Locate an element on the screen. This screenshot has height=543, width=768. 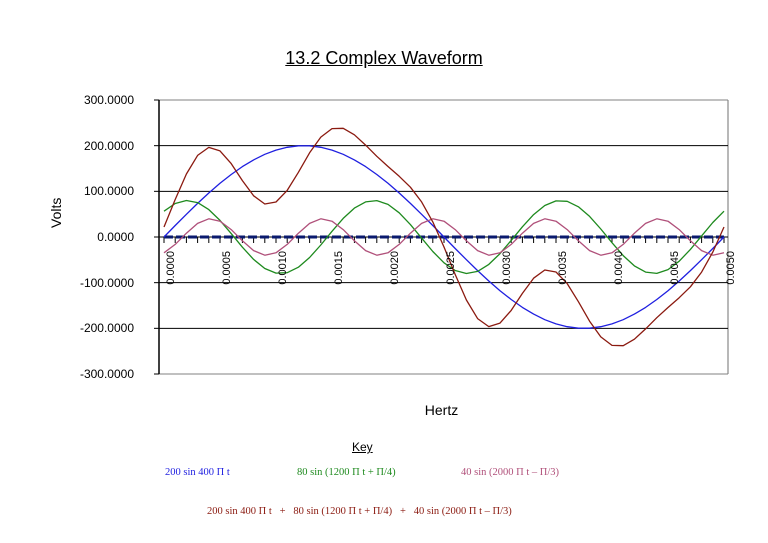
legend-item-series2: 80 sin (1200 Π t + Π/4) is located at coordinates (346, 472).